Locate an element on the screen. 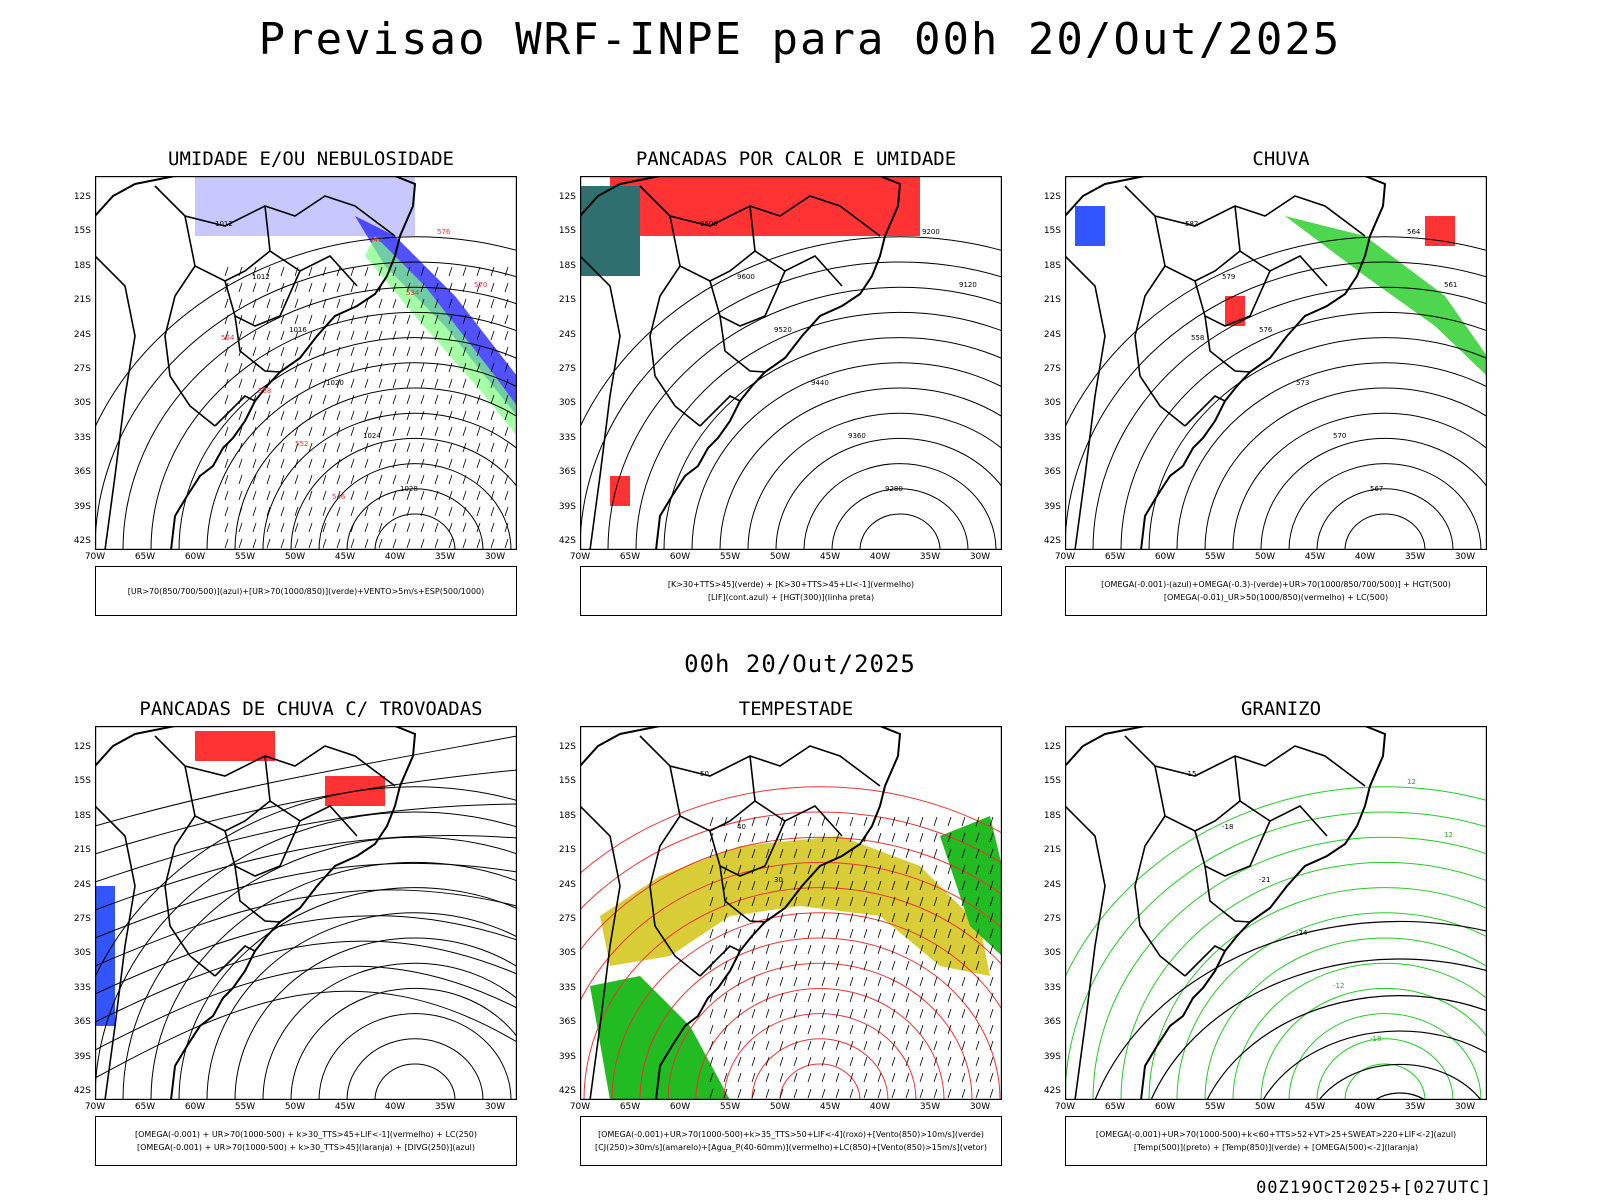 This screenshot has width=1600, height=1200. lon-tick-label: 45W is located at coordinates (345, 1107).